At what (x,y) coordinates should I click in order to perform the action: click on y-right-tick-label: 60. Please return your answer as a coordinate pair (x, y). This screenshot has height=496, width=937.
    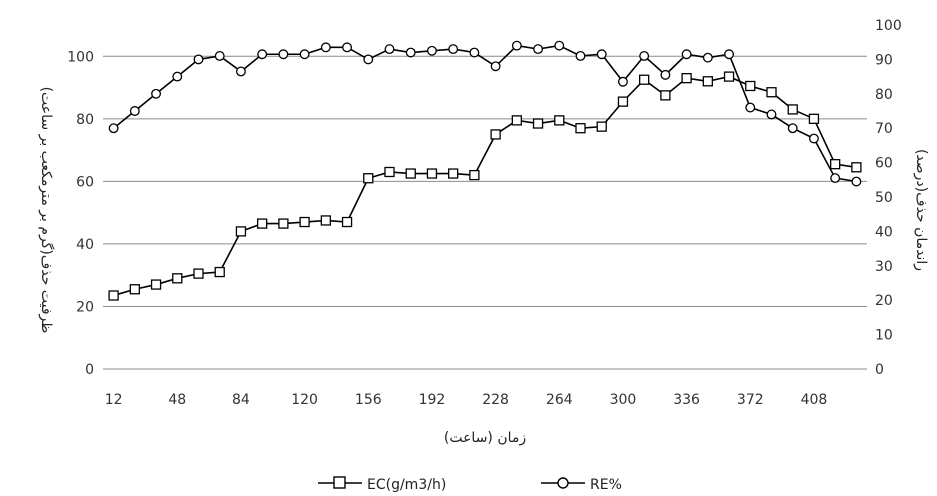
    Looking at the image, I should click on (884, 164).